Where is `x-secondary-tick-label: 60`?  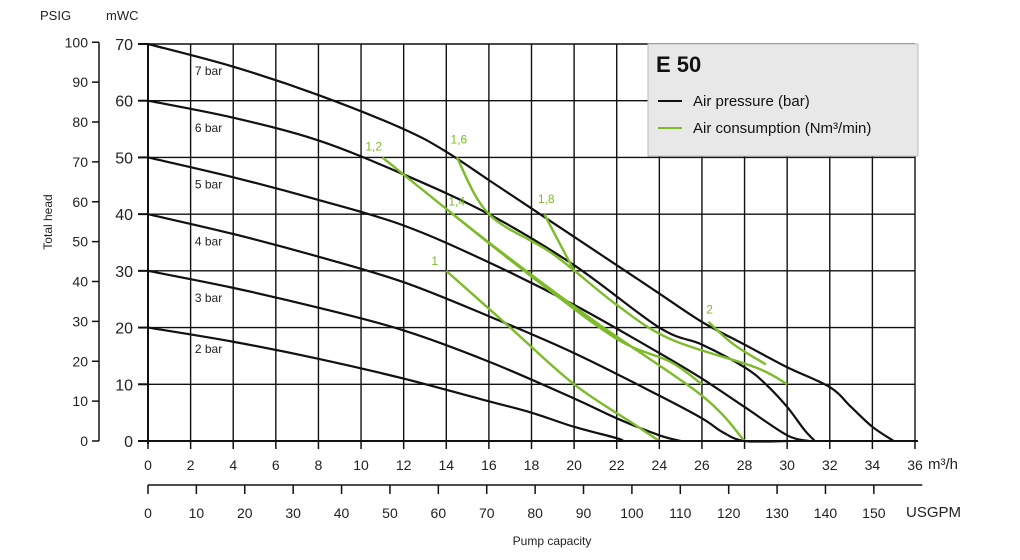
x-secondary-tick-label: 60 is located at coordinates (439, 513).